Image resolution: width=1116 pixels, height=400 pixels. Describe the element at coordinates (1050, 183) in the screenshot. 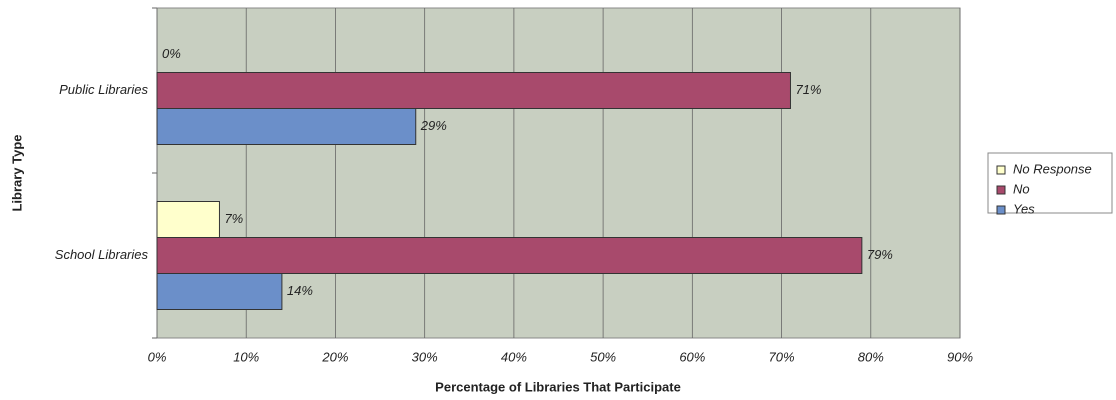

I see `legend` at that location.